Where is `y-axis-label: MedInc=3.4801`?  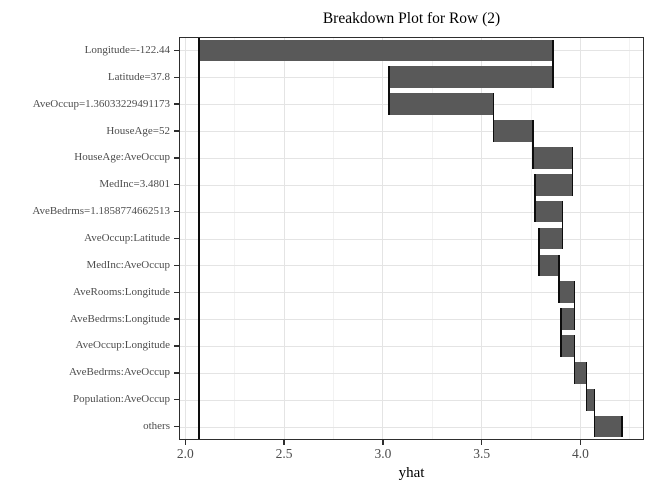
y-axis-label: MedInc=3.4801 is located at coordinates (134, 184).